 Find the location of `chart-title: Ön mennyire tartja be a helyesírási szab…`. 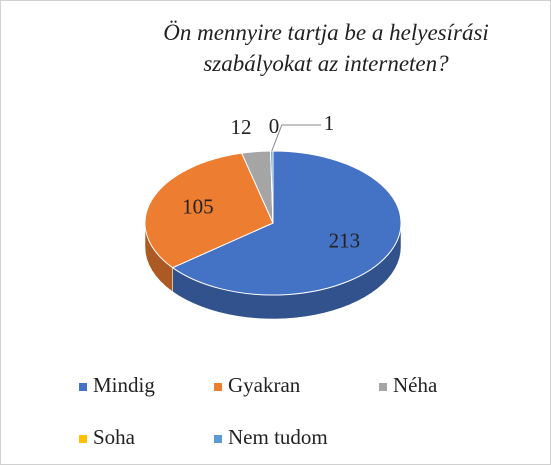

chart-title: Ön mennyire tartja be a helyesírási szab… is located at coordinates (326, 48).